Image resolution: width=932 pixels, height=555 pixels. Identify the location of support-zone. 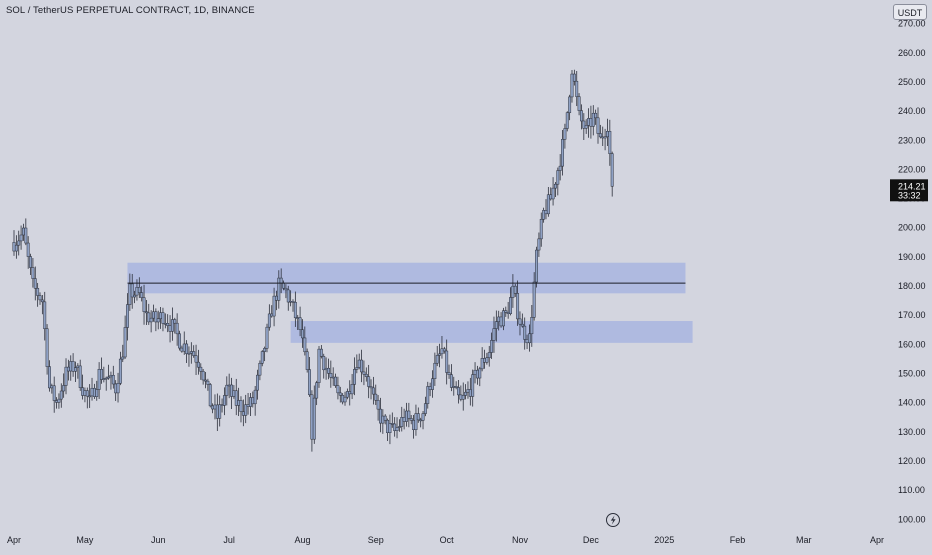
(406, 278).